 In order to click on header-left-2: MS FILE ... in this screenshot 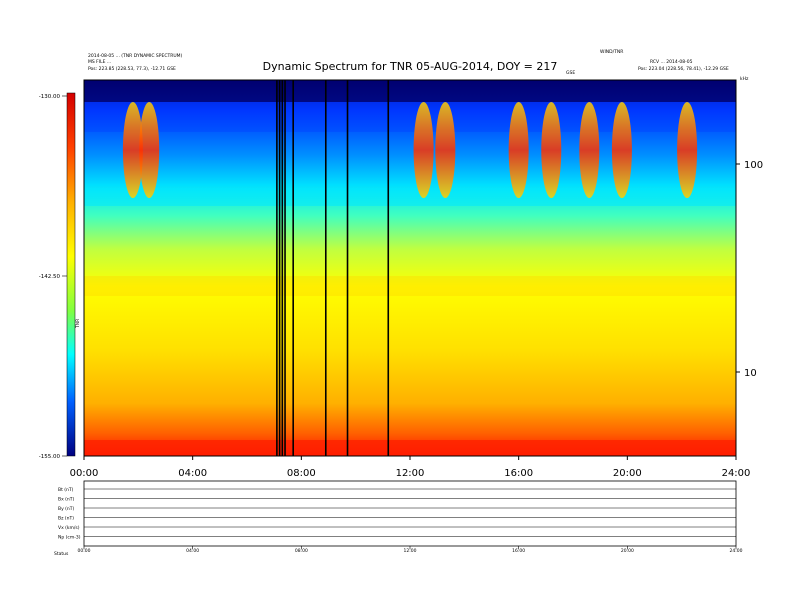, I will do `click(99, 62)`.